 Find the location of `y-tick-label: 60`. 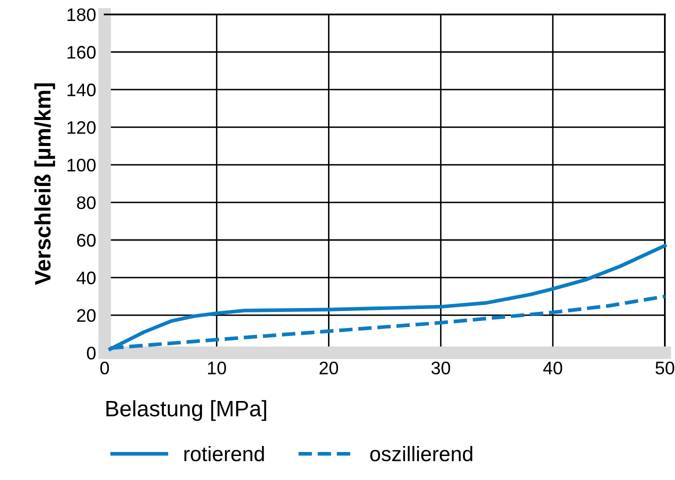

y-tick-label: 60 is located at coordinates (86, 240).